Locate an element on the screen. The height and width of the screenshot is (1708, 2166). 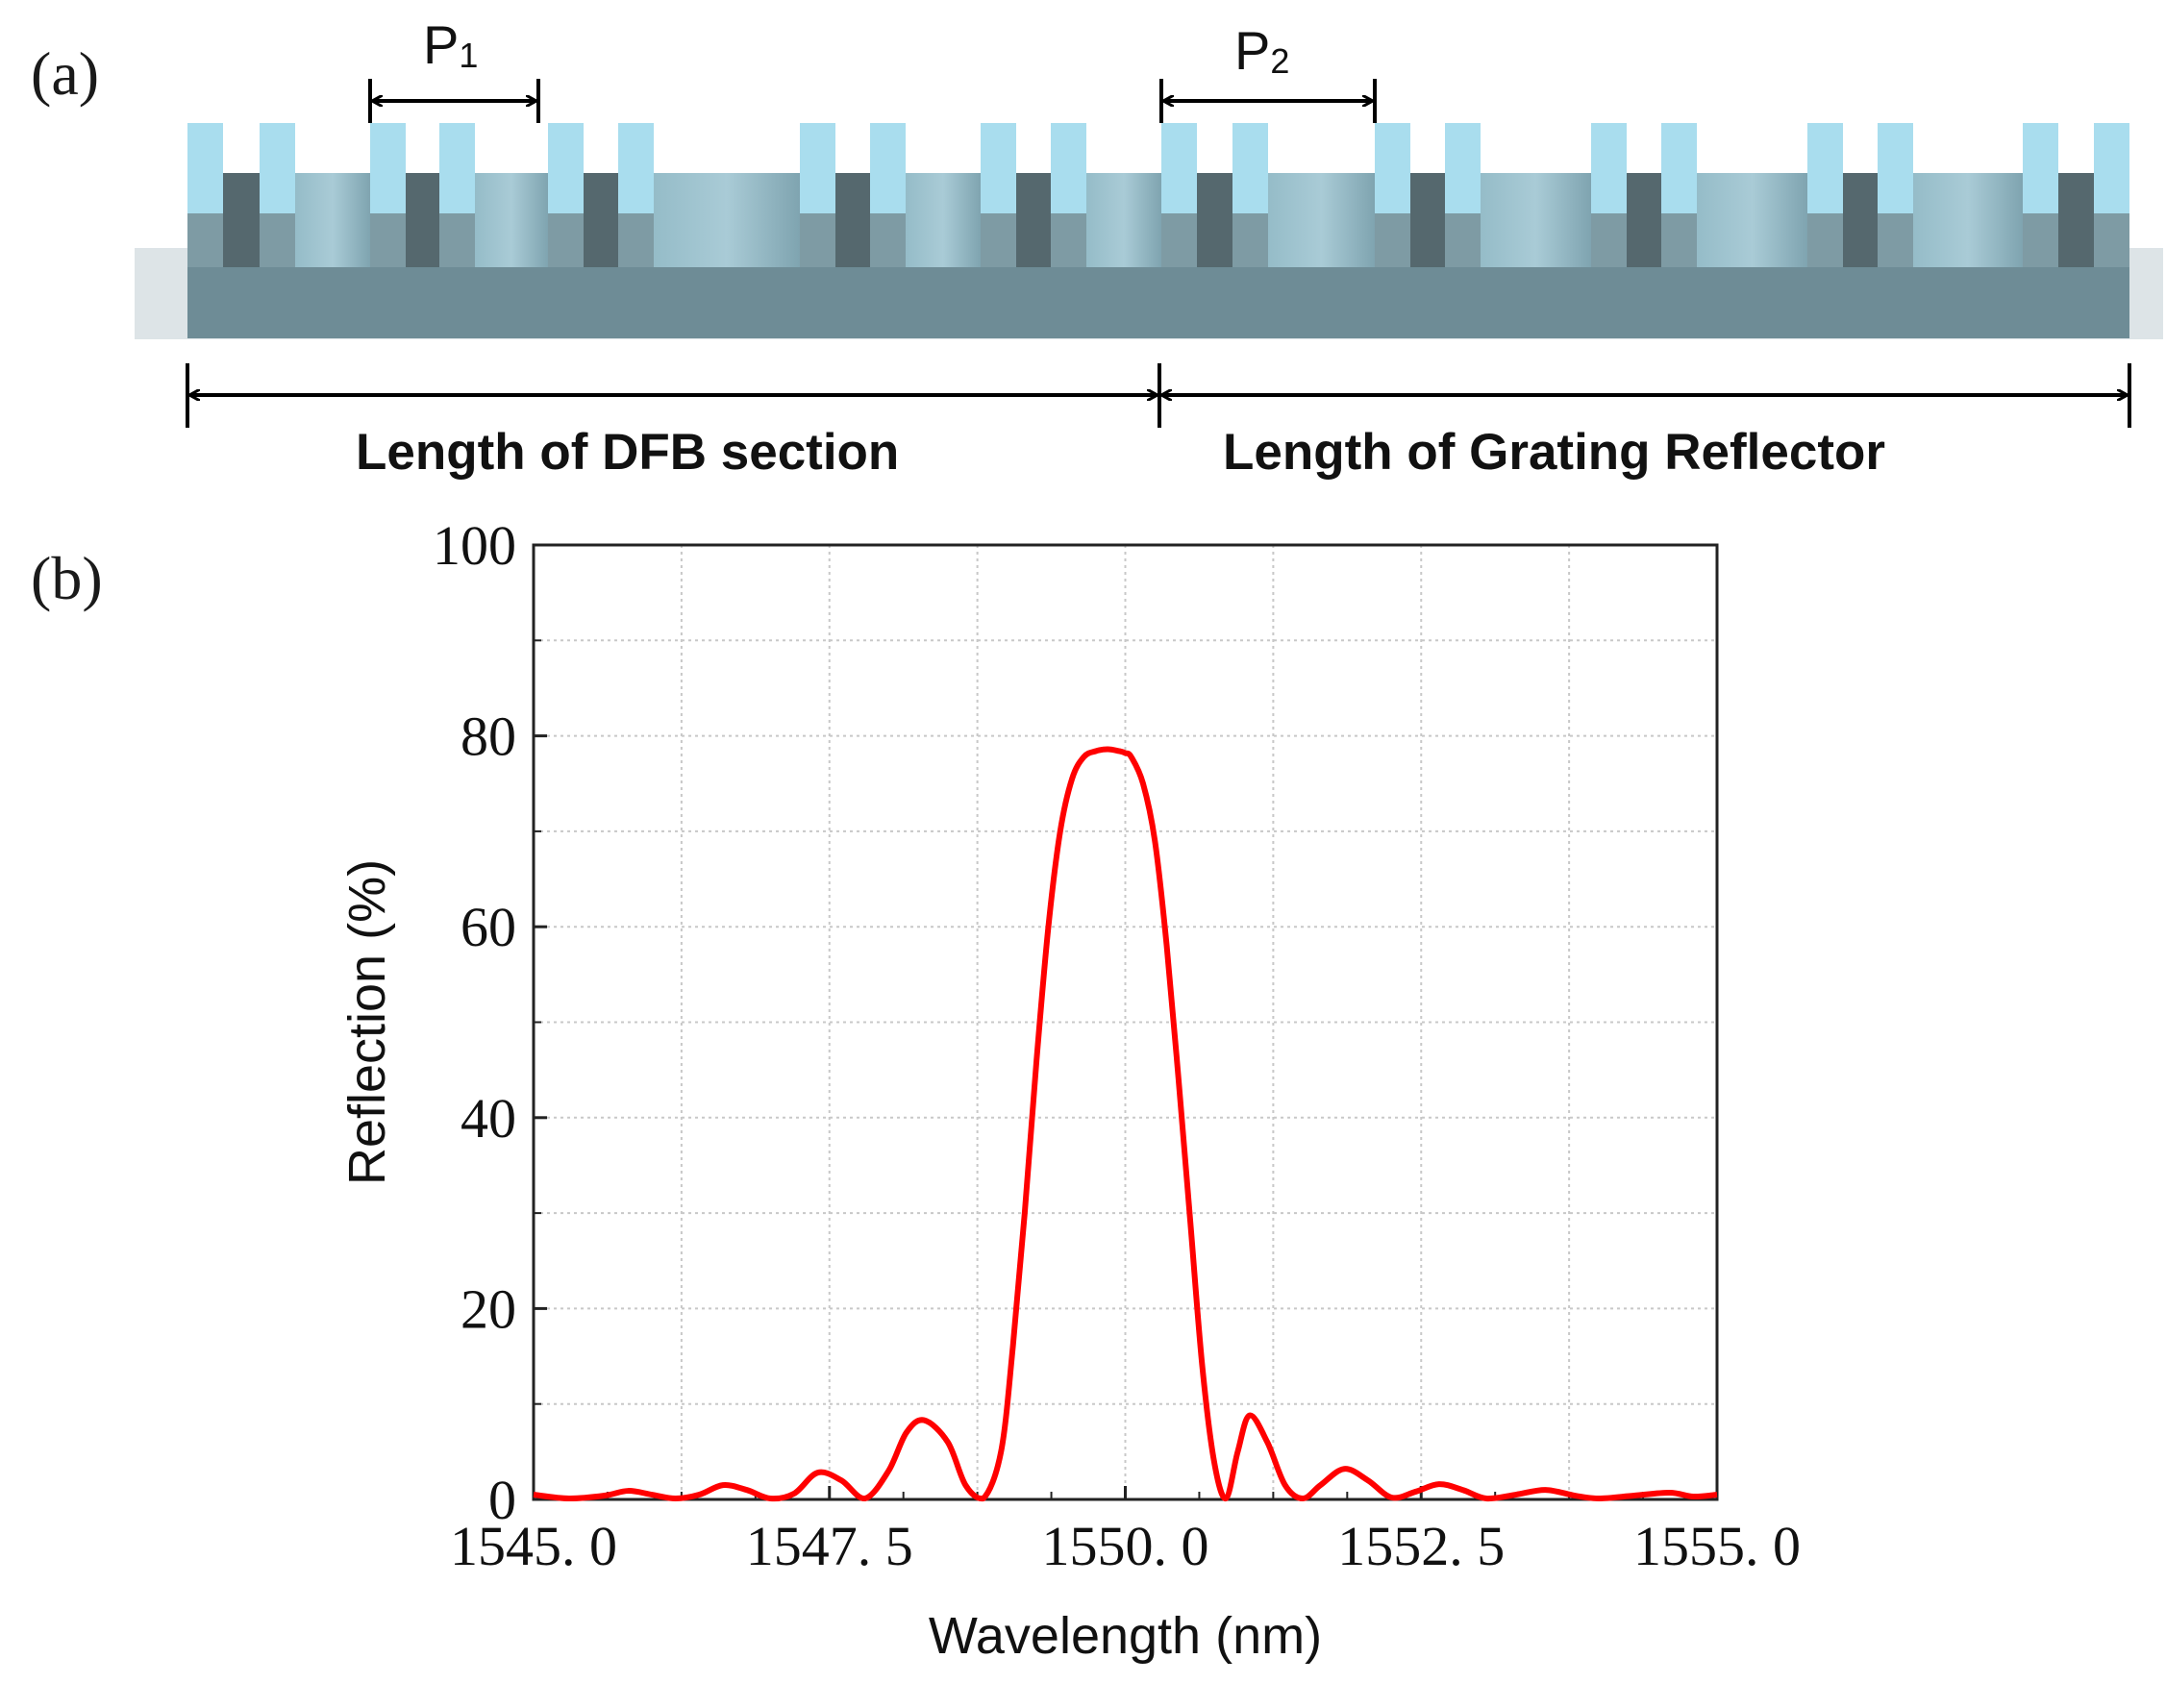
x-tick-label: 1550. 0 is located at coordinates (1125, 1546).